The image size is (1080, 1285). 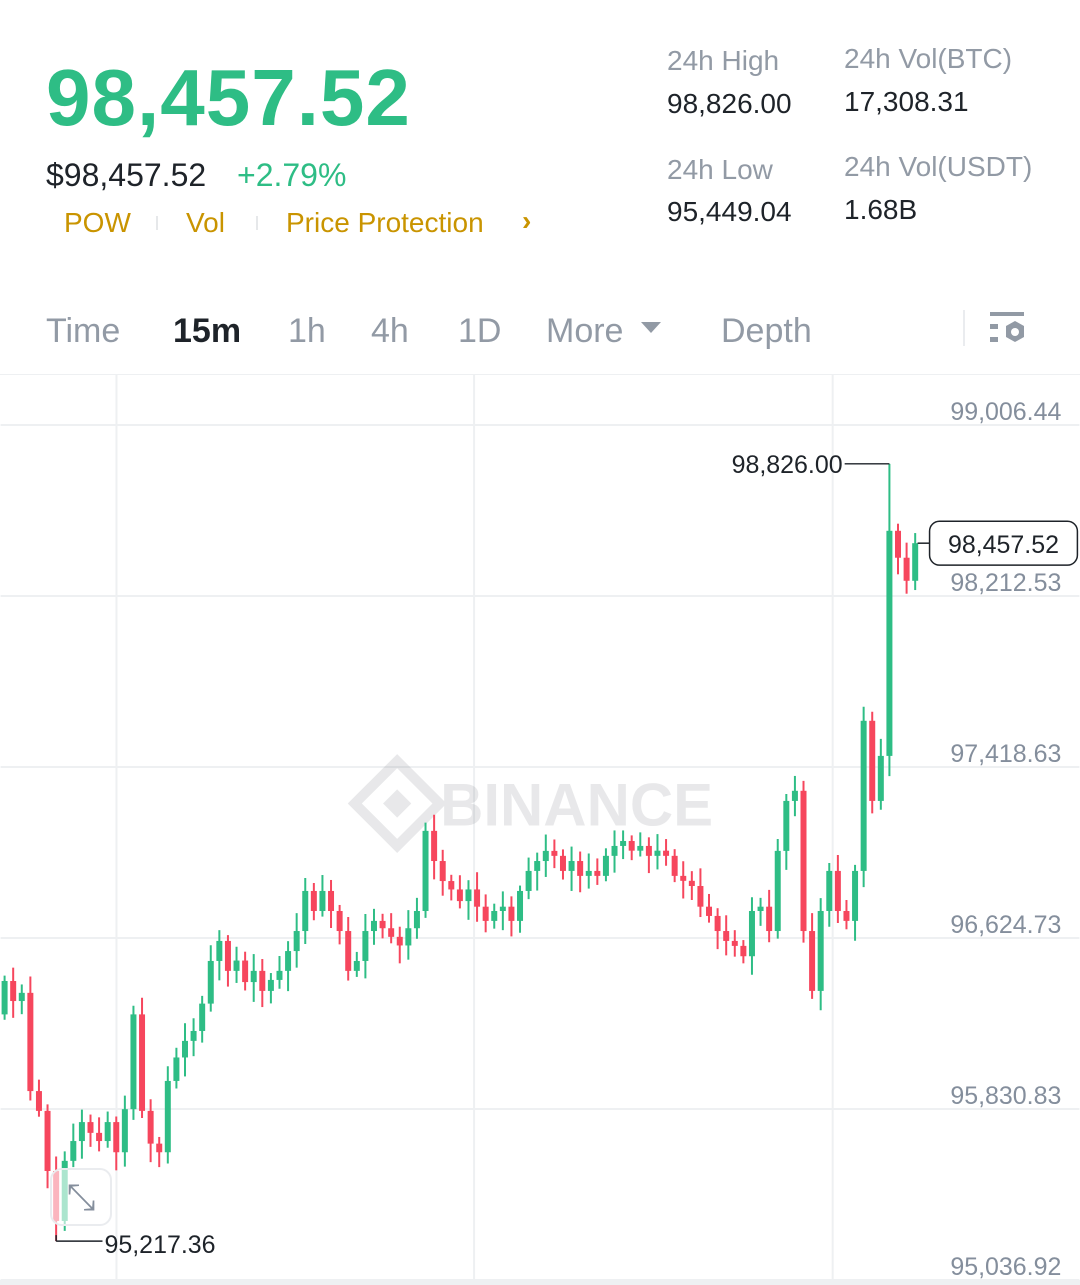 What do you see at coordinates (729, 211) in the screenshot?
I see `stat-value: 95,449.04` at bounding box center [729, 211].